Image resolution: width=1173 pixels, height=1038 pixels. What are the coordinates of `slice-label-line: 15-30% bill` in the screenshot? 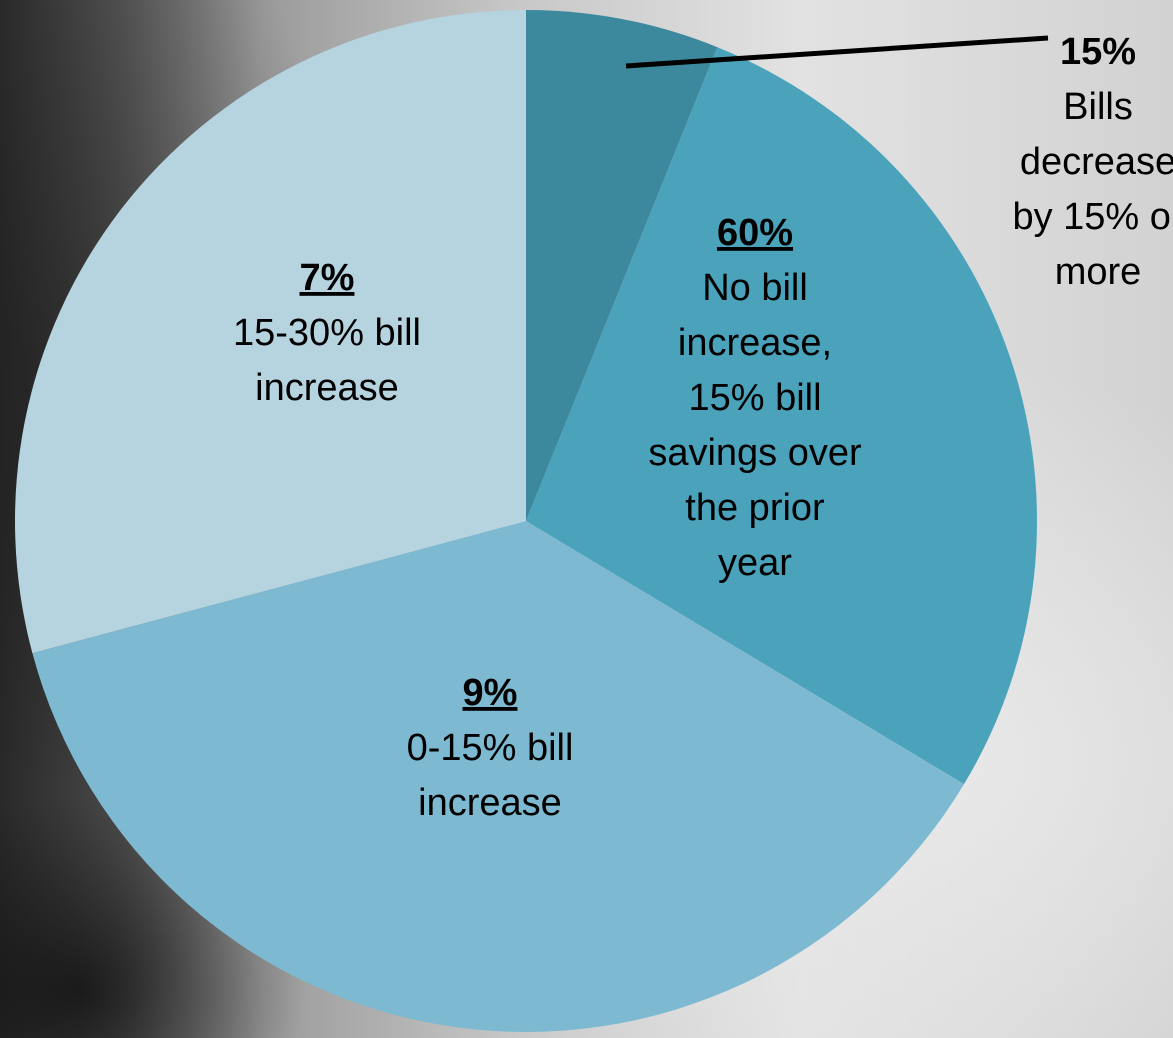 It's located at (327, 333).